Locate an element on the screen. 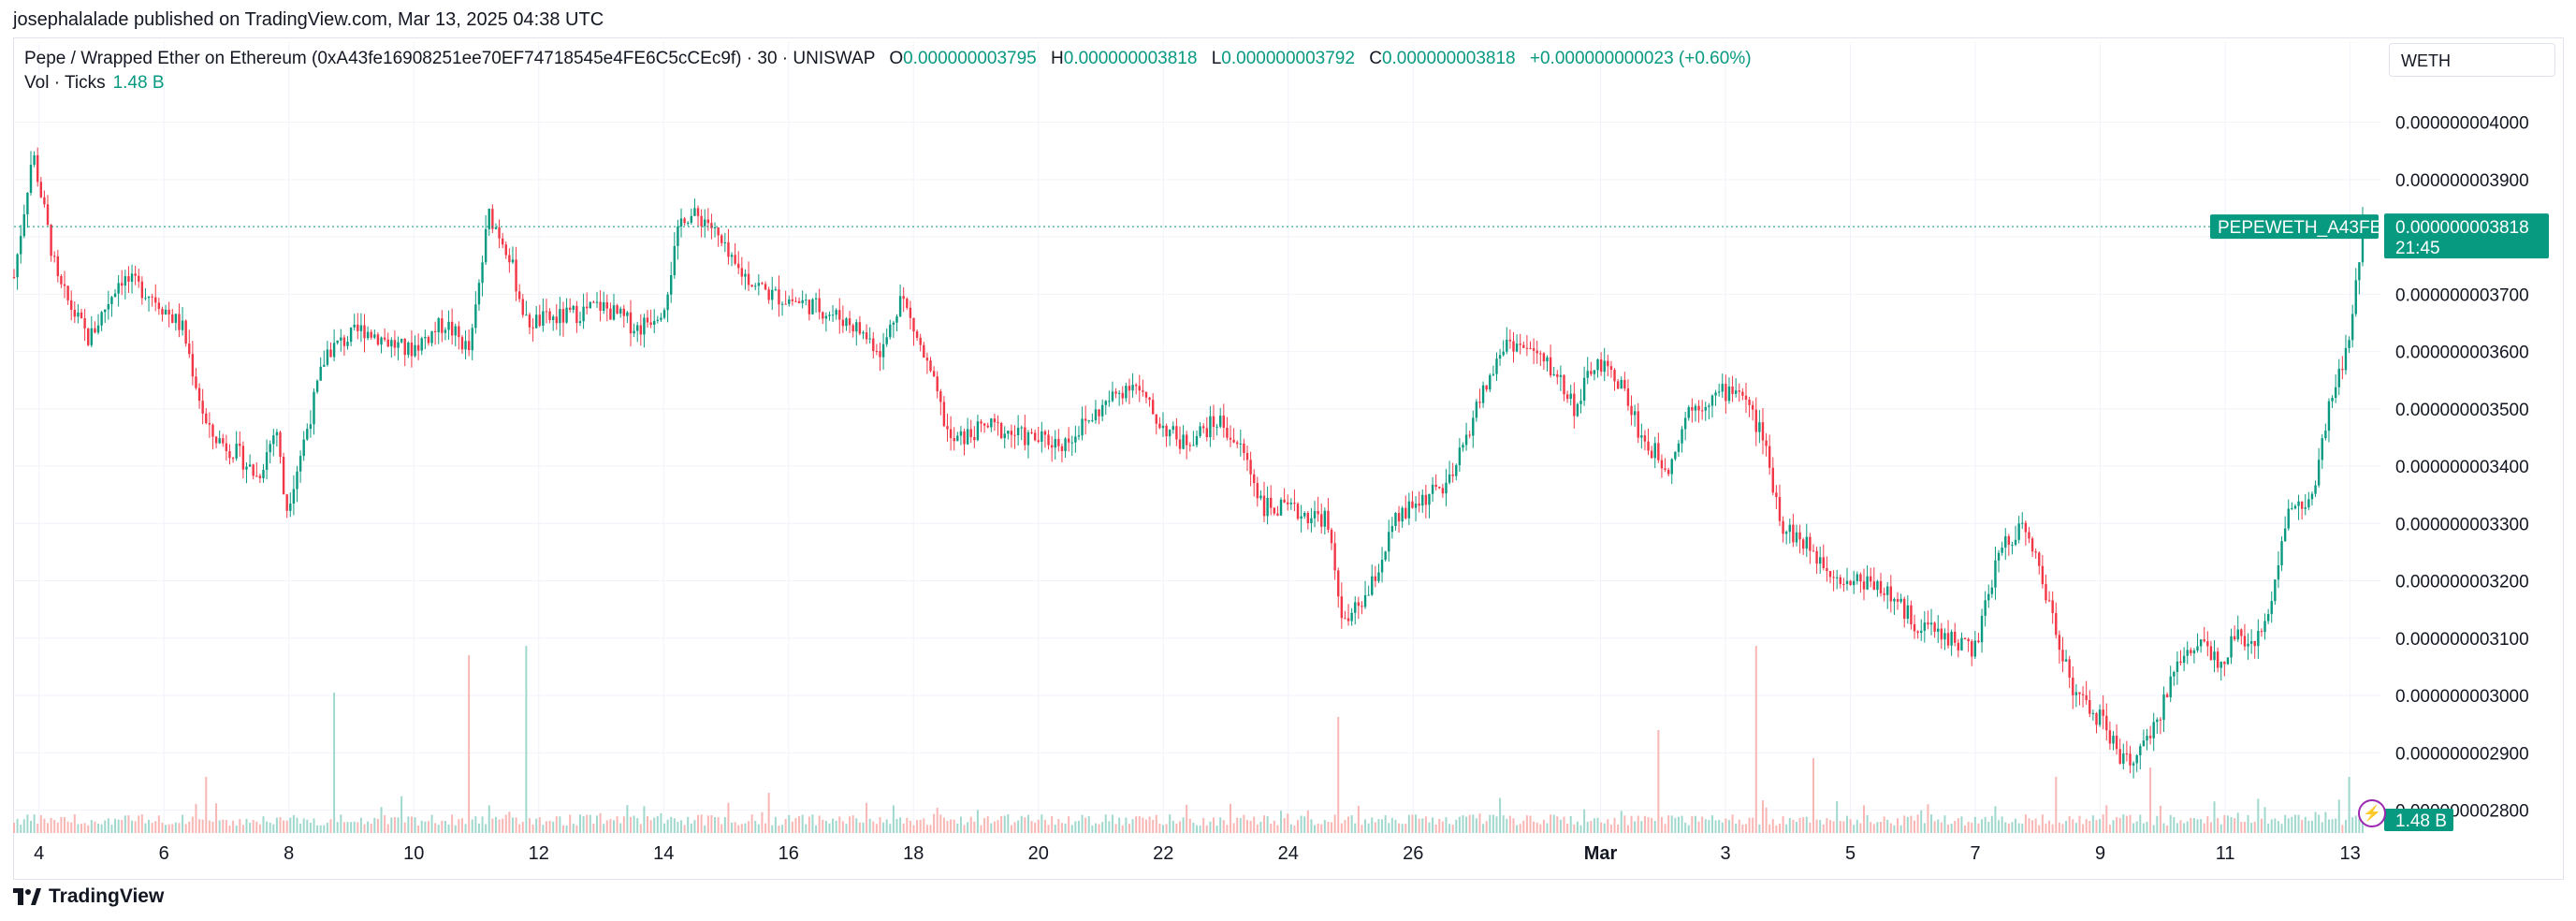  last-price-tag is located at coordinates (2466, 236).